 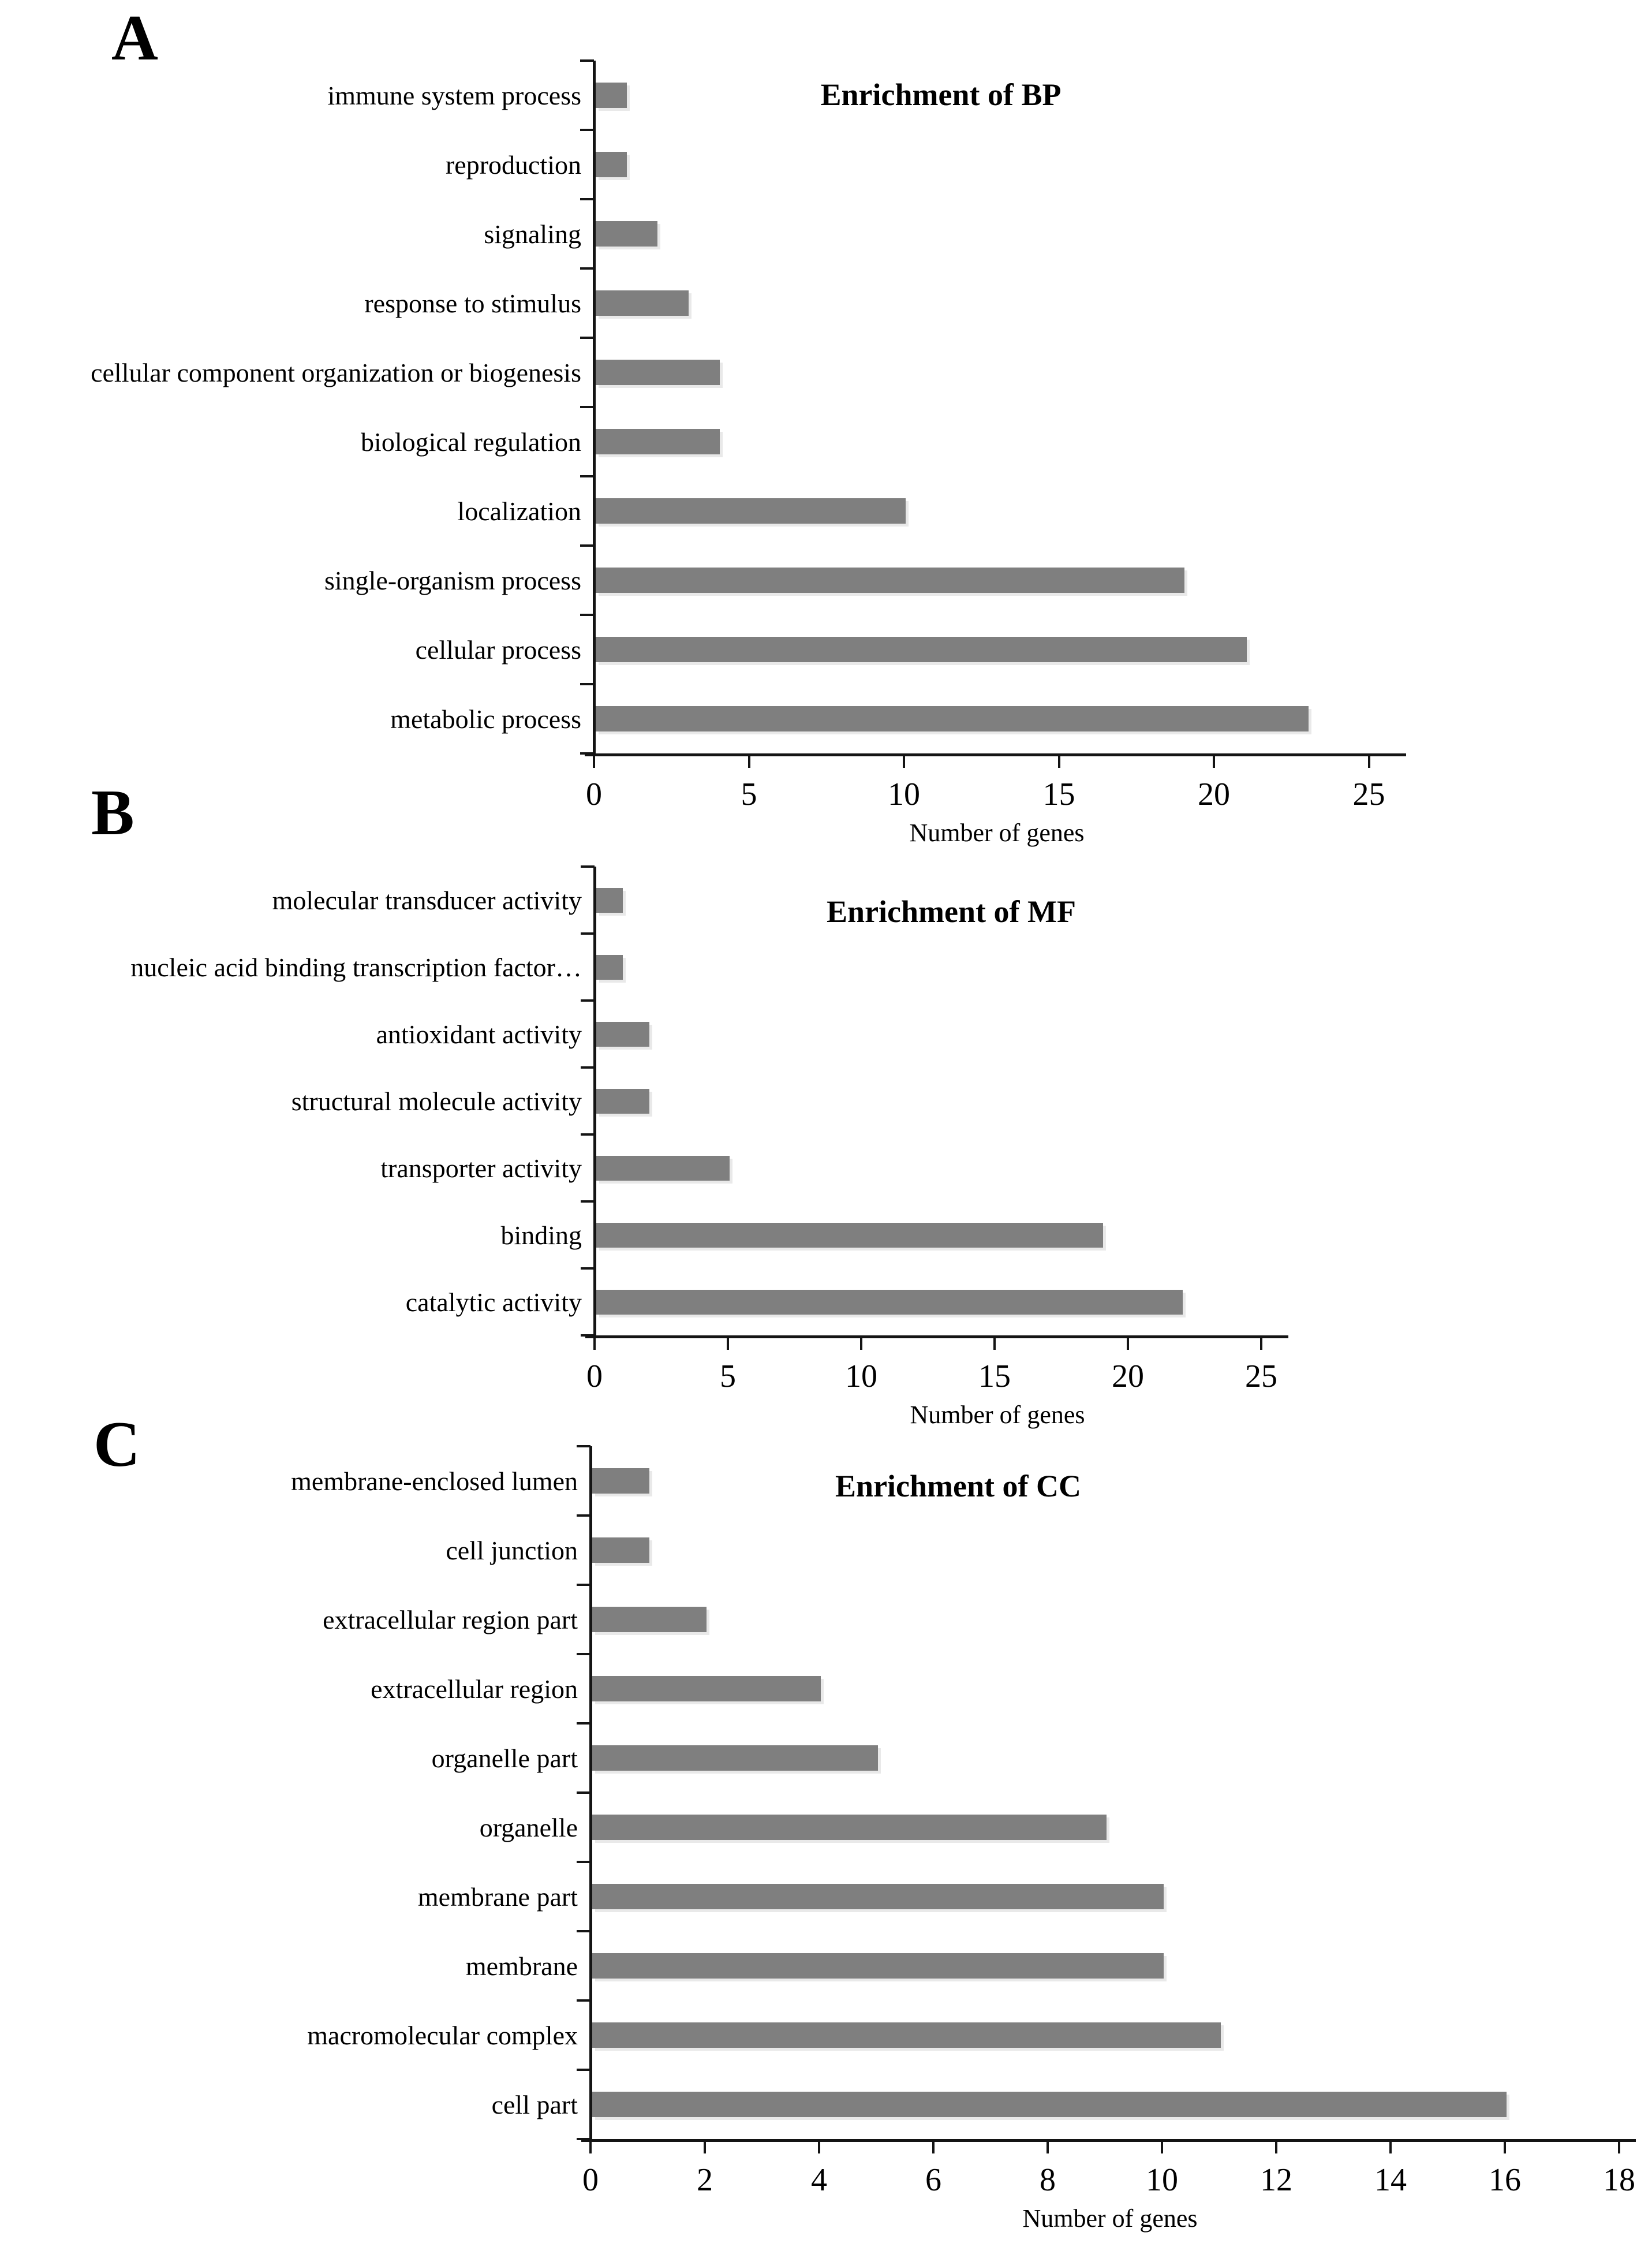 What do you see at coordinates (541, 1235) in the screenshot?
I see `category-label: binding` at bounding box center [541, 1235].